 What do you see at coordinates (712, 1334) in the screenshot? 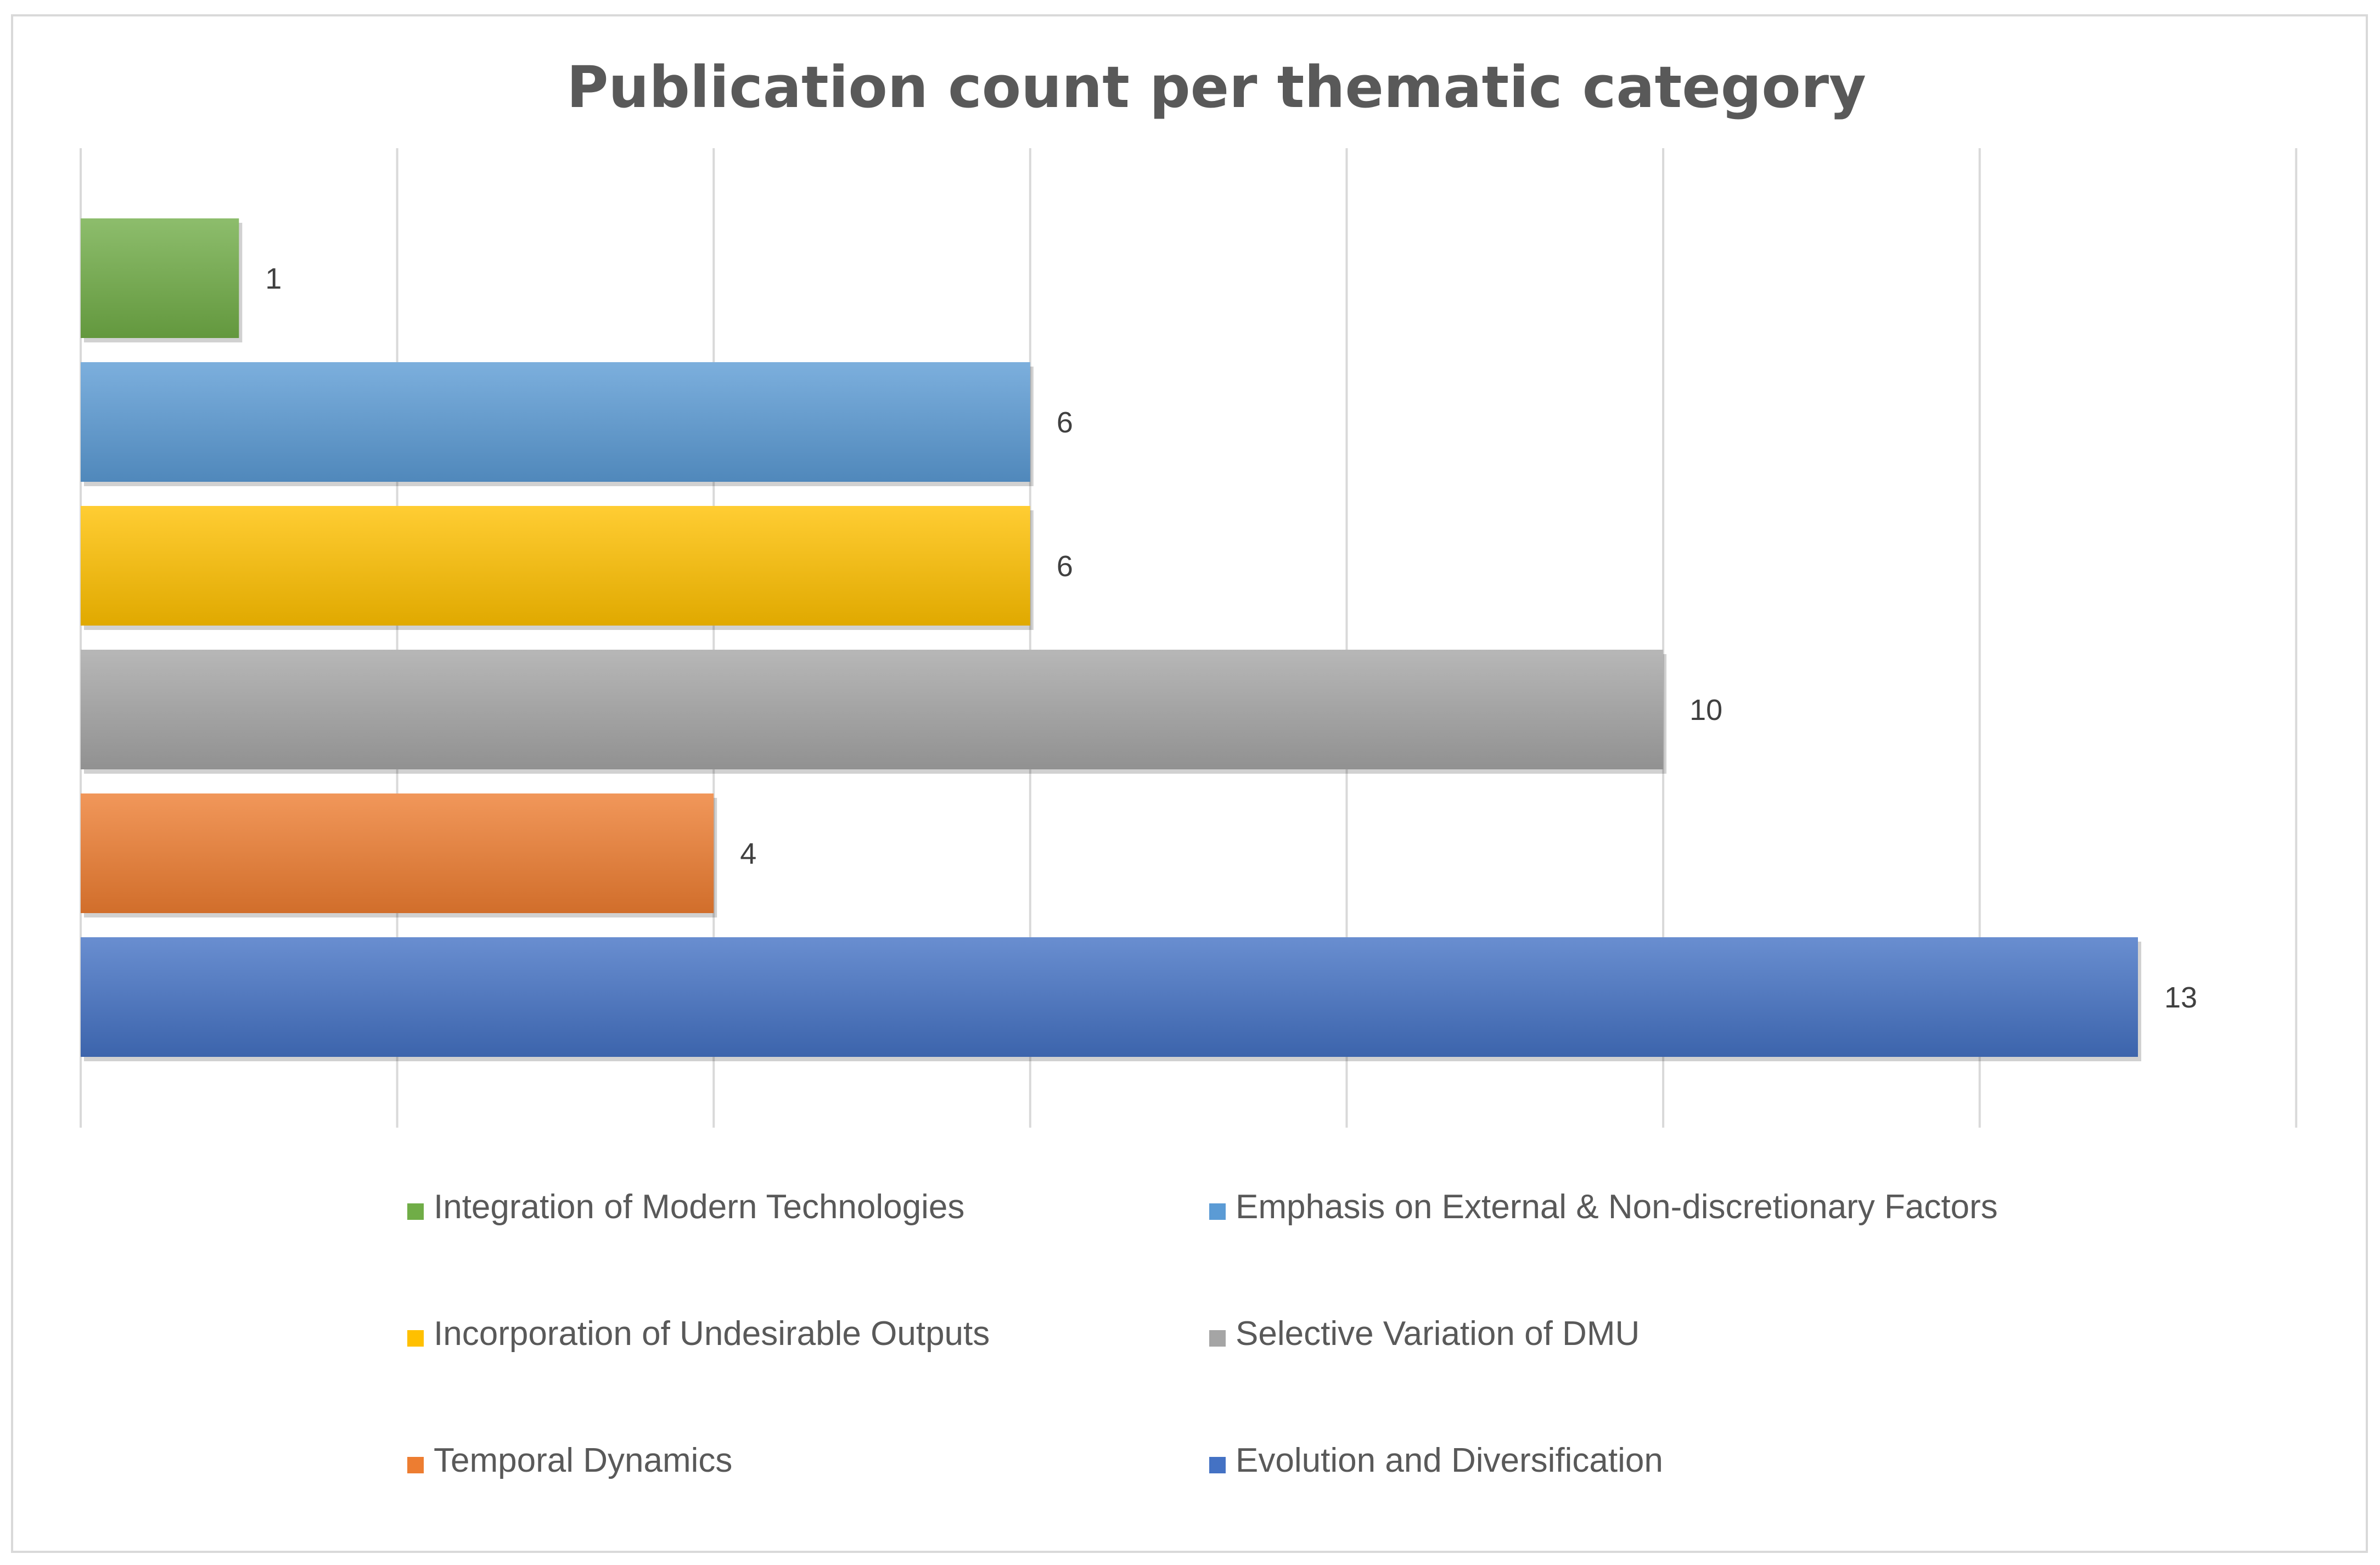
I see `legend-label: Incorporation of Undesirable Outputs` at bounding box center [712, 1334].